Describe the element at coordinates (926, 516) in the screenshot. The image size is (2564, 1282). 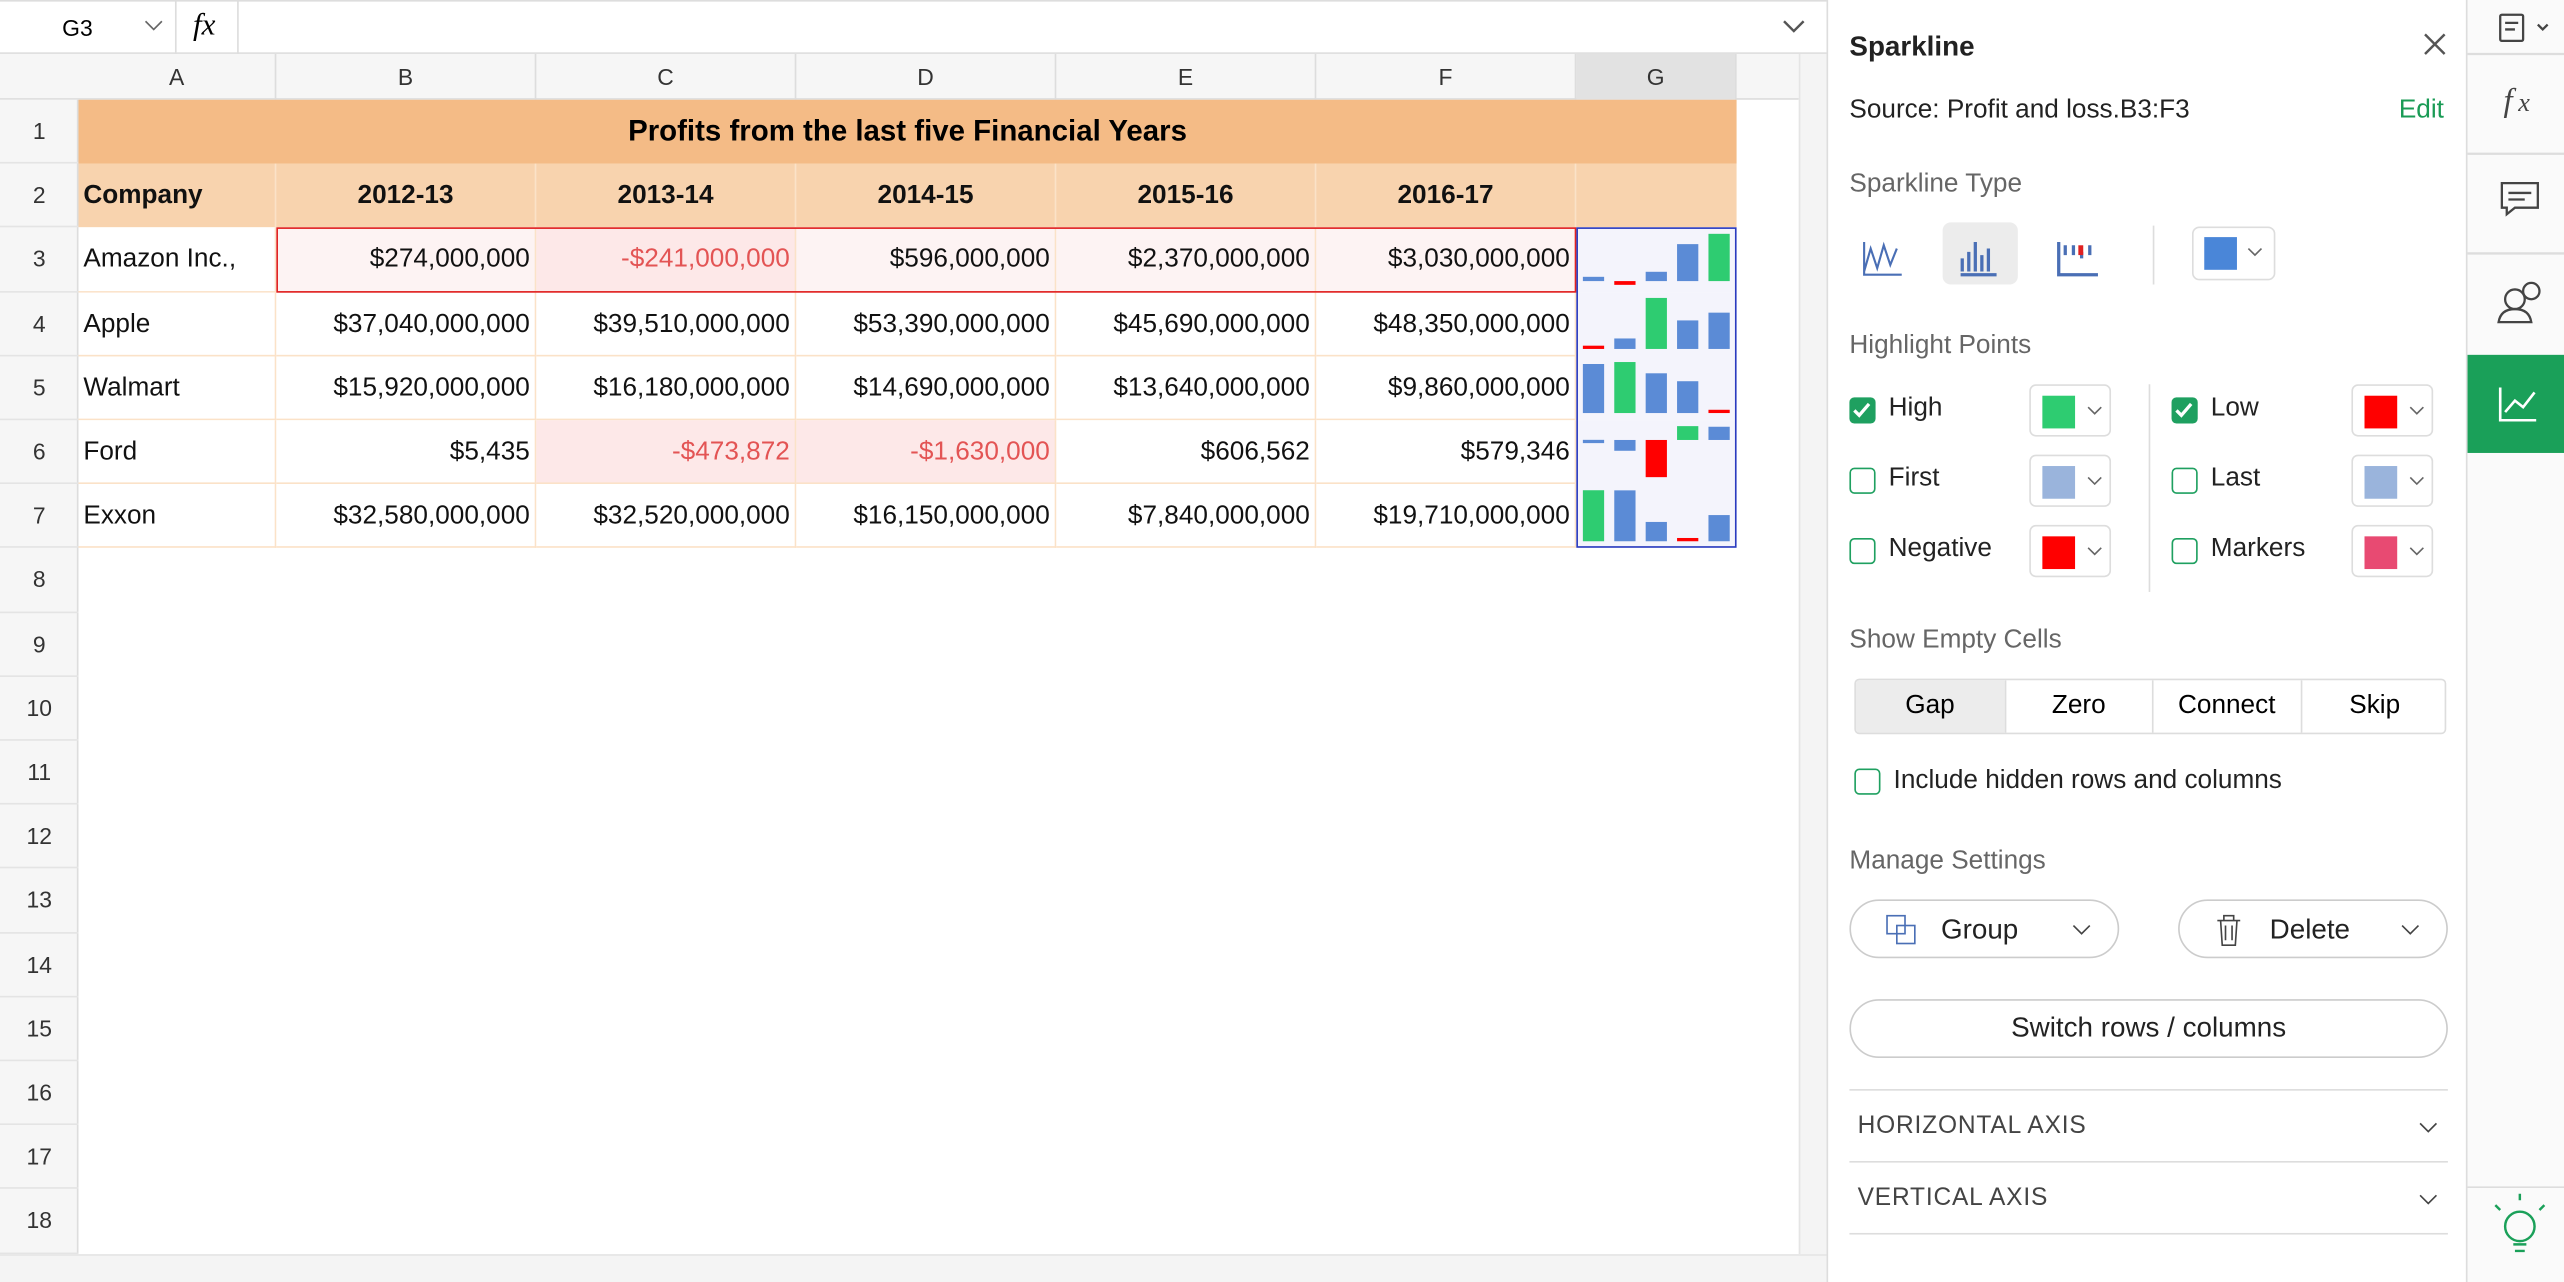
I see `cell: $16,150,000,000` at that location.